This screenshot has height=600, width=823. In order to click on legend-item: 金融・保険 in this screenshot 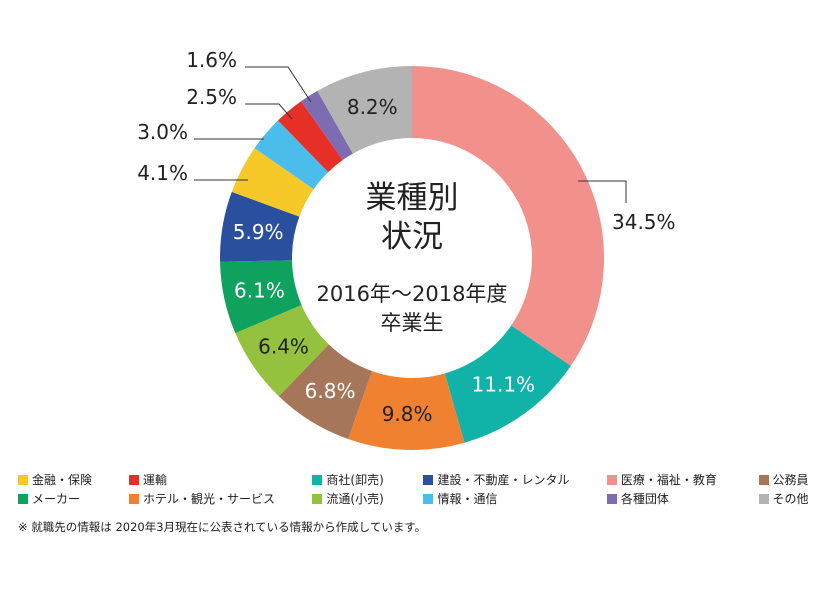, I will do `click(73, 479)`.